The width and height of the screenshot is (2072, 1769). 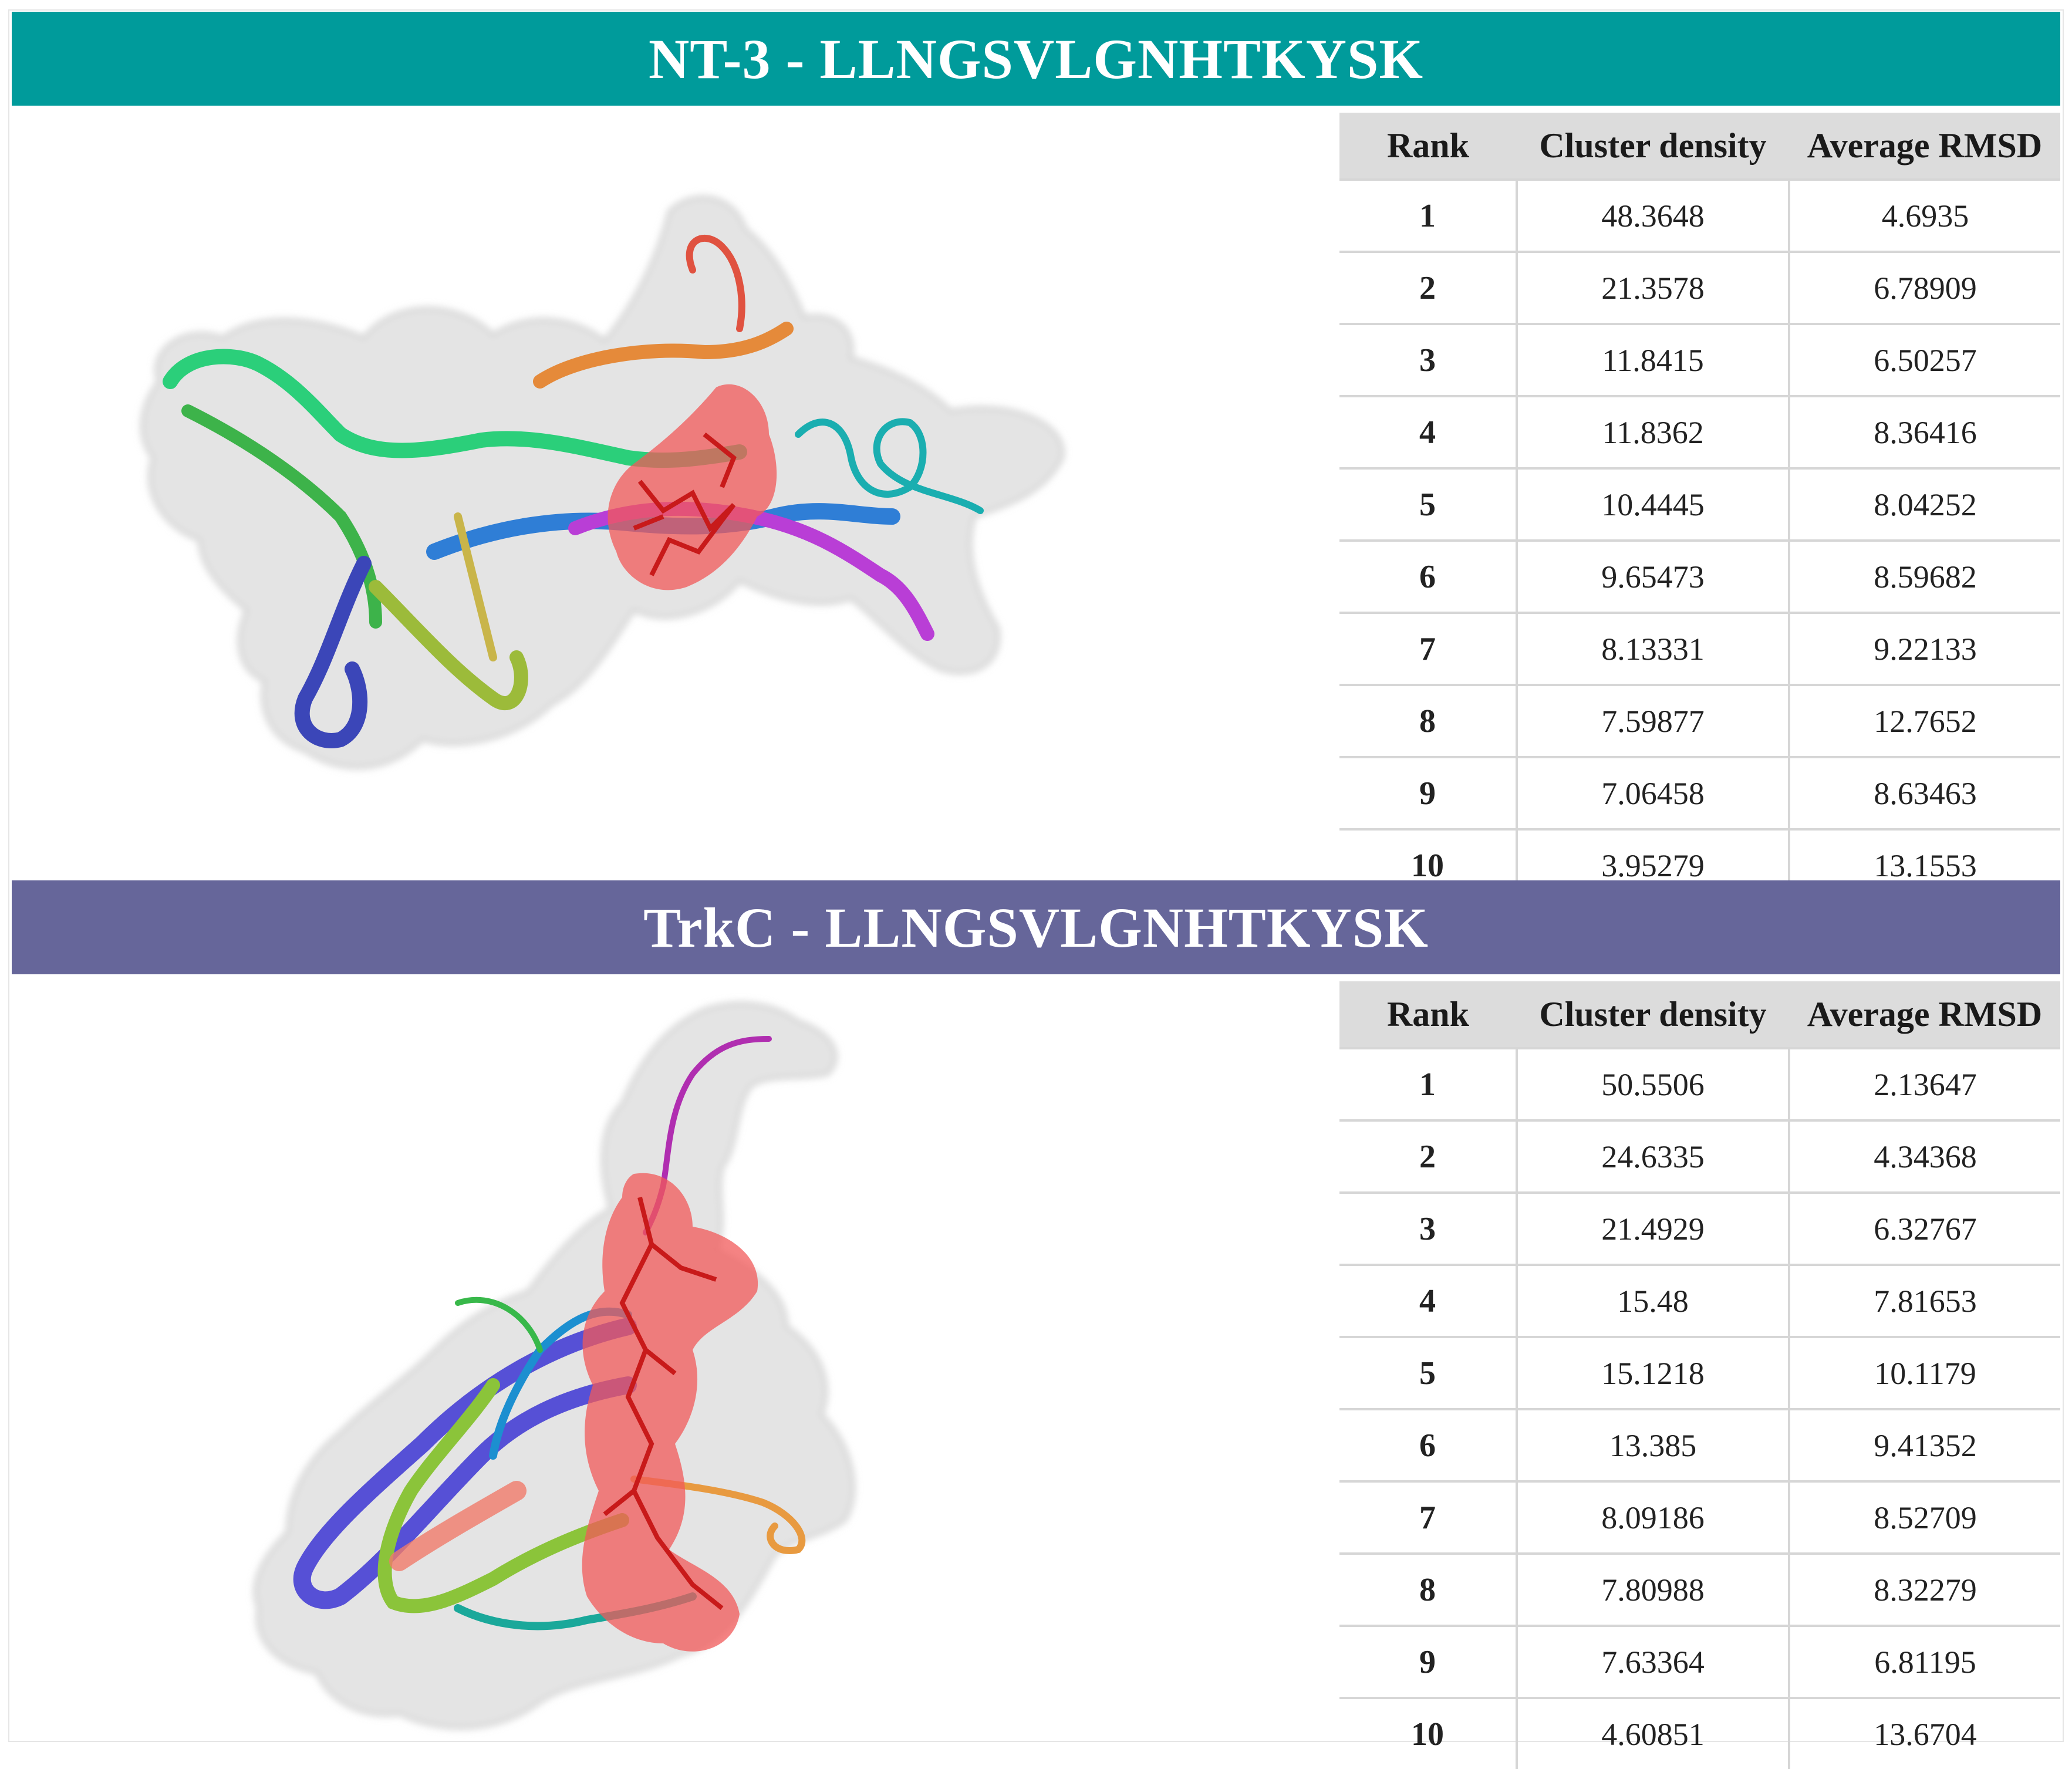 I want to click on panel-title: NT-3 - LLNGSVLGNHTKYSK, so click(x=1036, y=59).